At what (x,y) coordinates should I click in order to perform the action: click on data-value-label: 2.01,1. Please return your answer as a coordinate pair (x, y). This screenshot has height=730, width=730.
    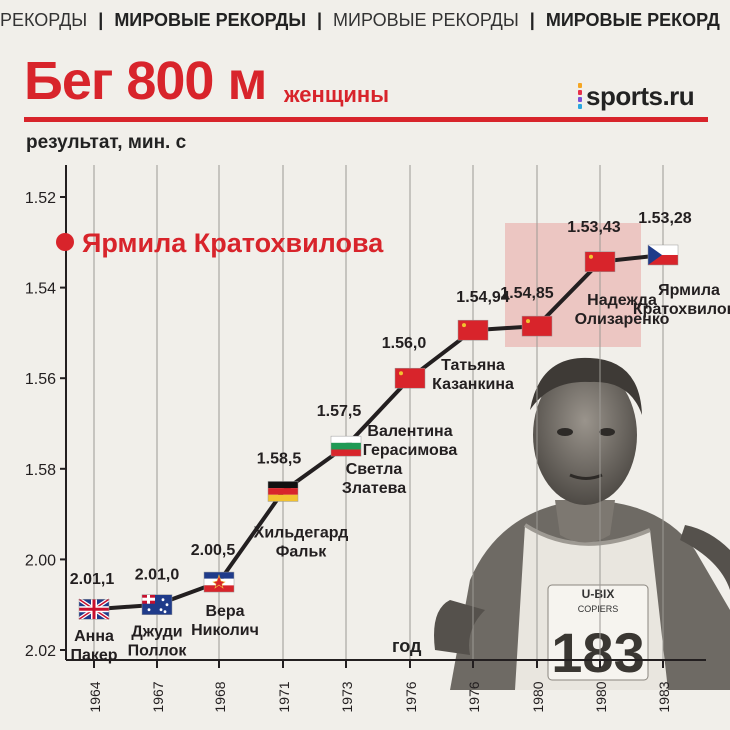
    Looking at the image, I should click on (92, 579).